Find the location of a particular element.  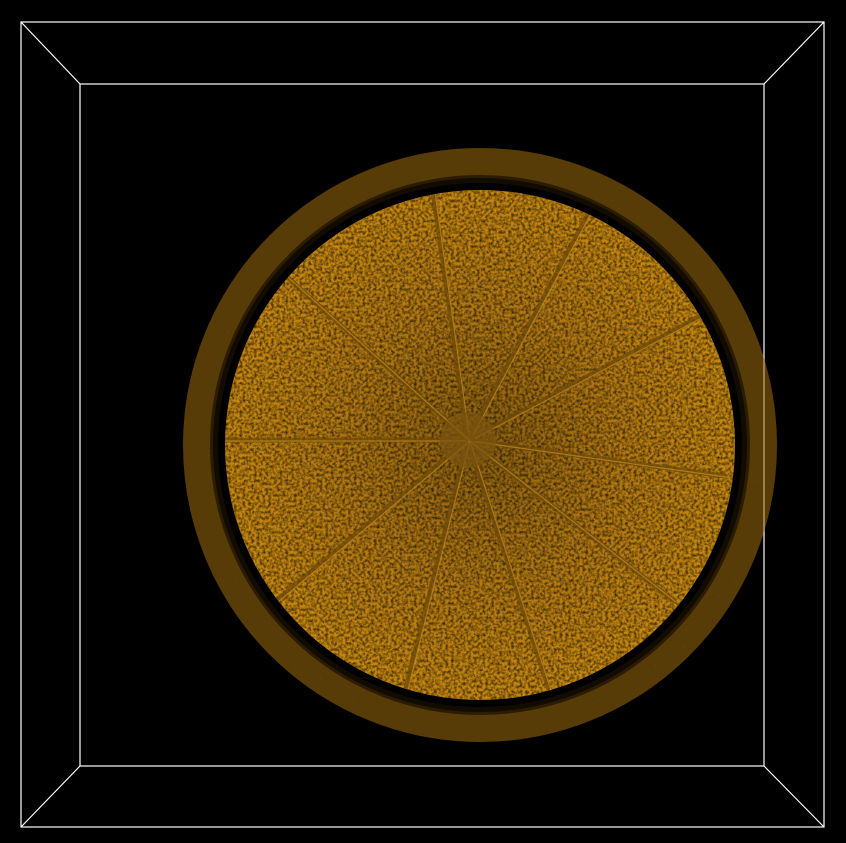

bbox-edge-bottom-right is located at coordinates (794, 796).